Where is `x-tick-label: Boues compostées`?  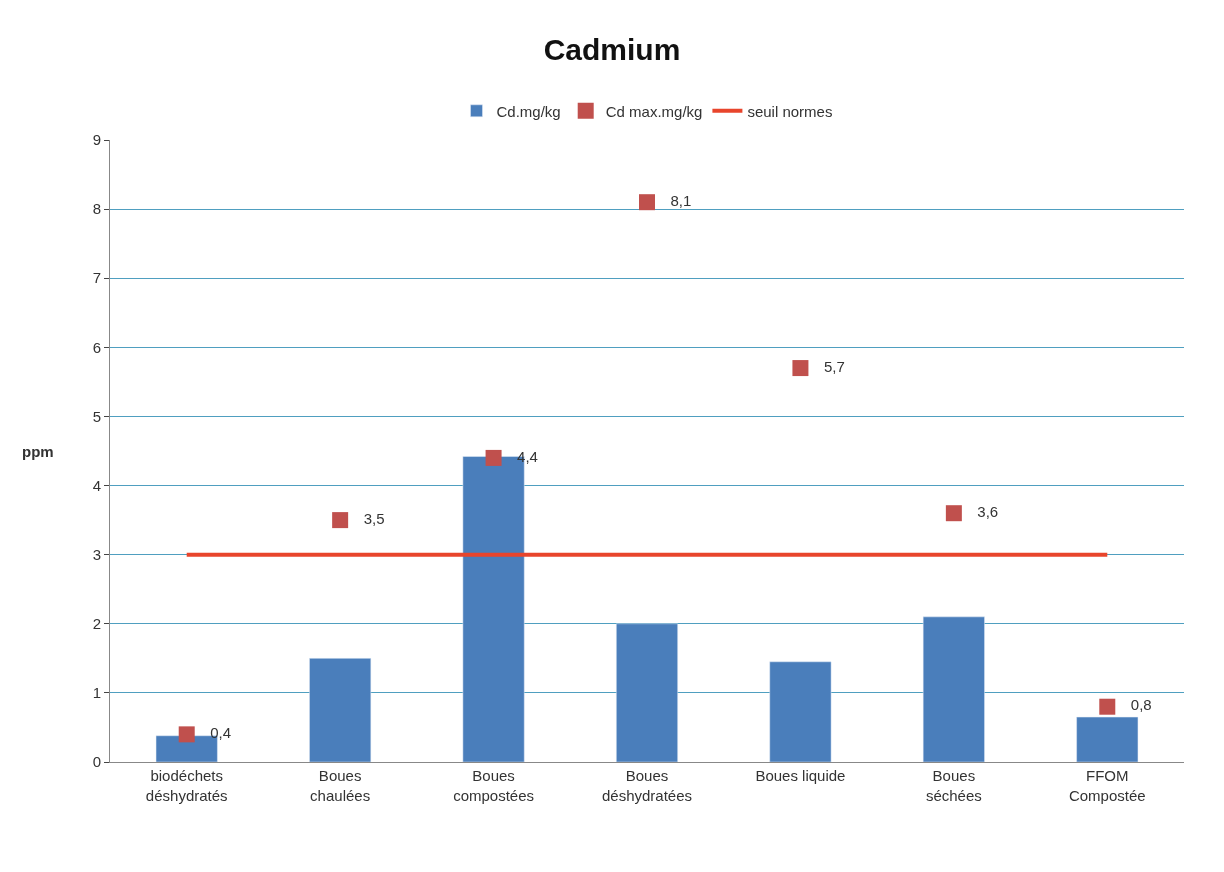 x-tick-label: Boues compostées is located at coordinates (494, 785).